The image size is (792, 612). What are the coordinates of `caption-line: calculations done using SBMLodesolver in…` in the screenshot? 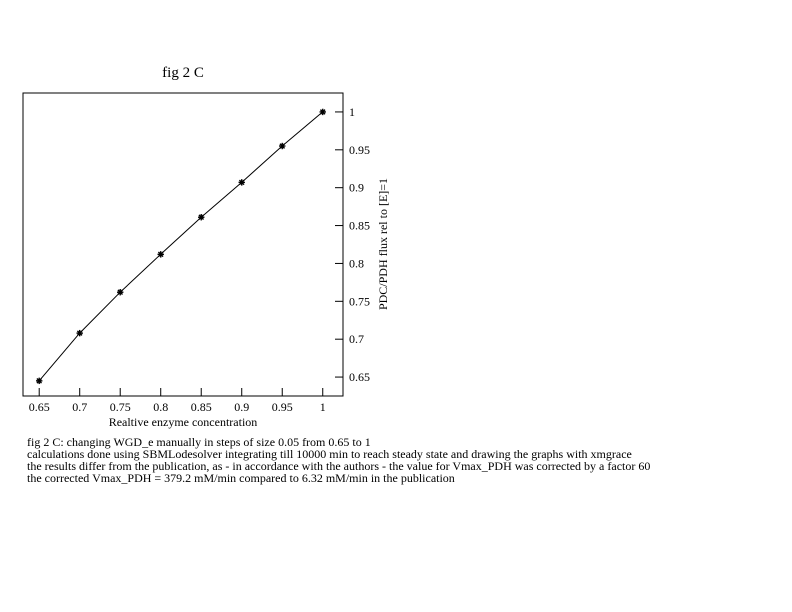 It's located at (329, 454).